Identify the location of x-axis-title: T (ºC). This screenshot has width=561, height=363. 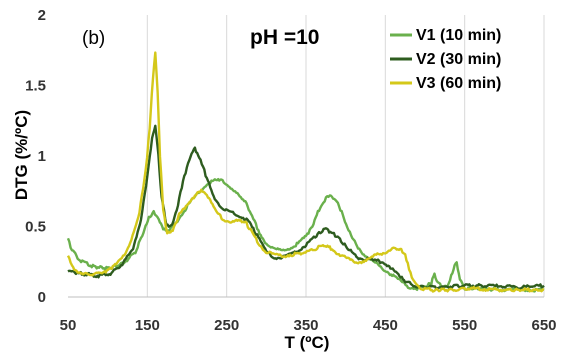
(307, 342).